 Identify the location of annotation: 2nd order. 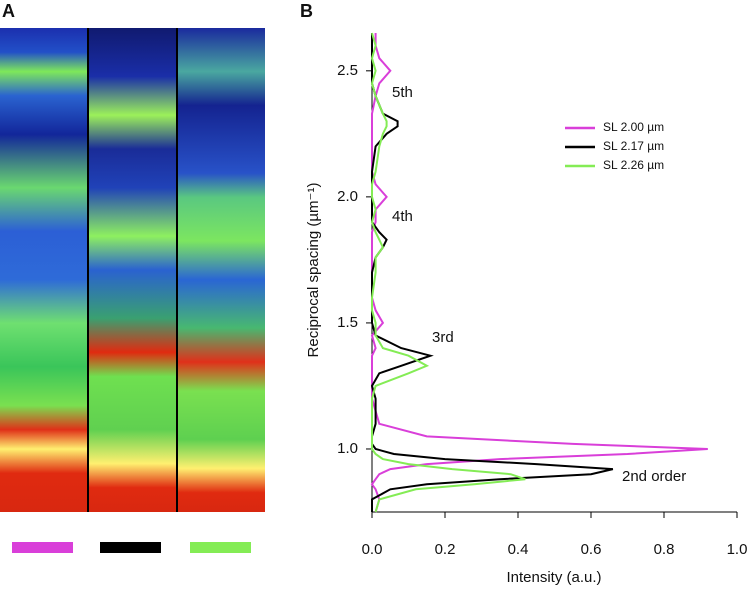
(654, 476).